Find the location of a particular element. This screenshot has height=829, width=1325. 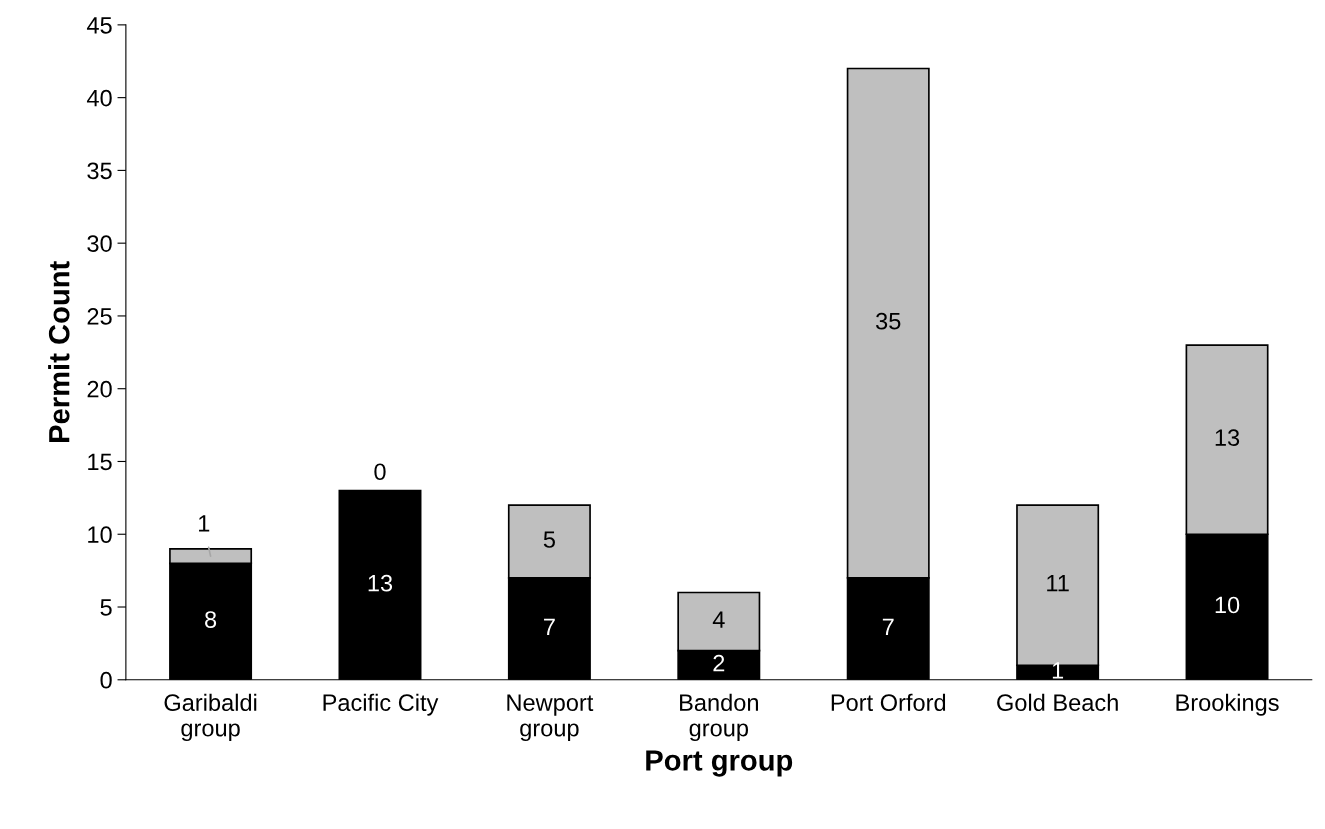

x-tick-label: Gold Beach is located at coordinates (1057, 702).